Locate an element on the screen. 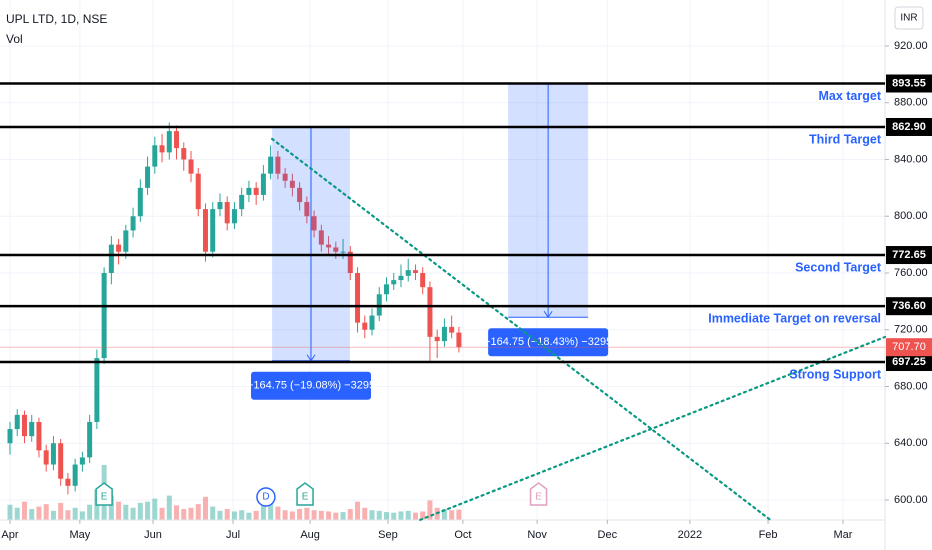 The image size is (932, 550). y-tick-label: 720.00 is located at coordinates (911, 330).